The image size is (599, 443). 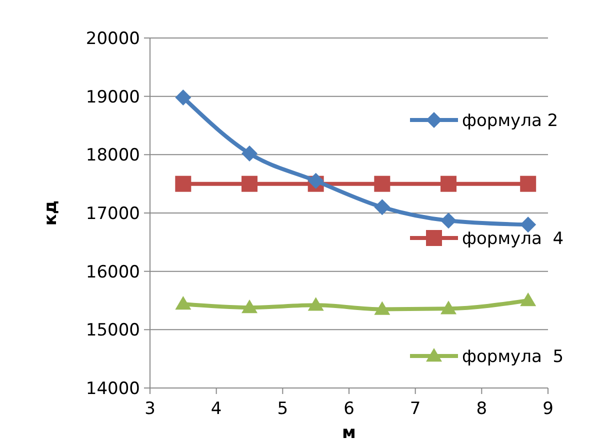 What do you see at coordinates (113, 214) in the screenshot?
I see `y-tick-label: 17000` at bounding box center [113, 214].